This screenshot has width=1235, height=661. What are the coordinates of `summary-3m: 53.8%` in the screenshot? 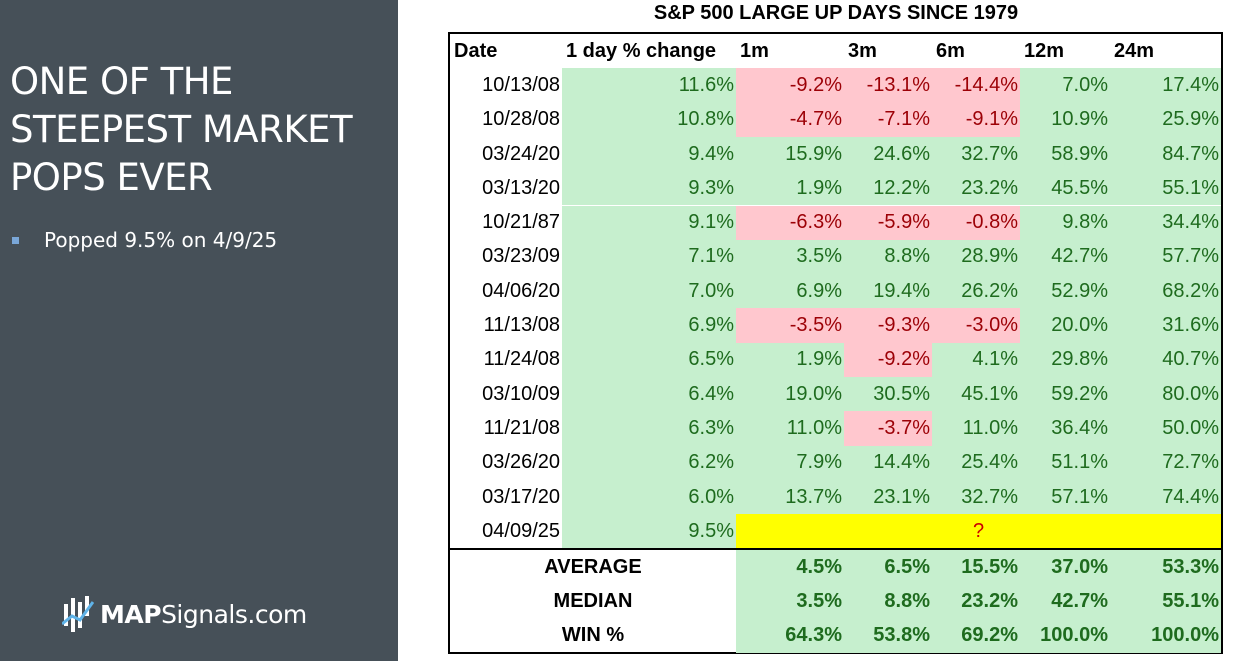 It's located at (888, 635).